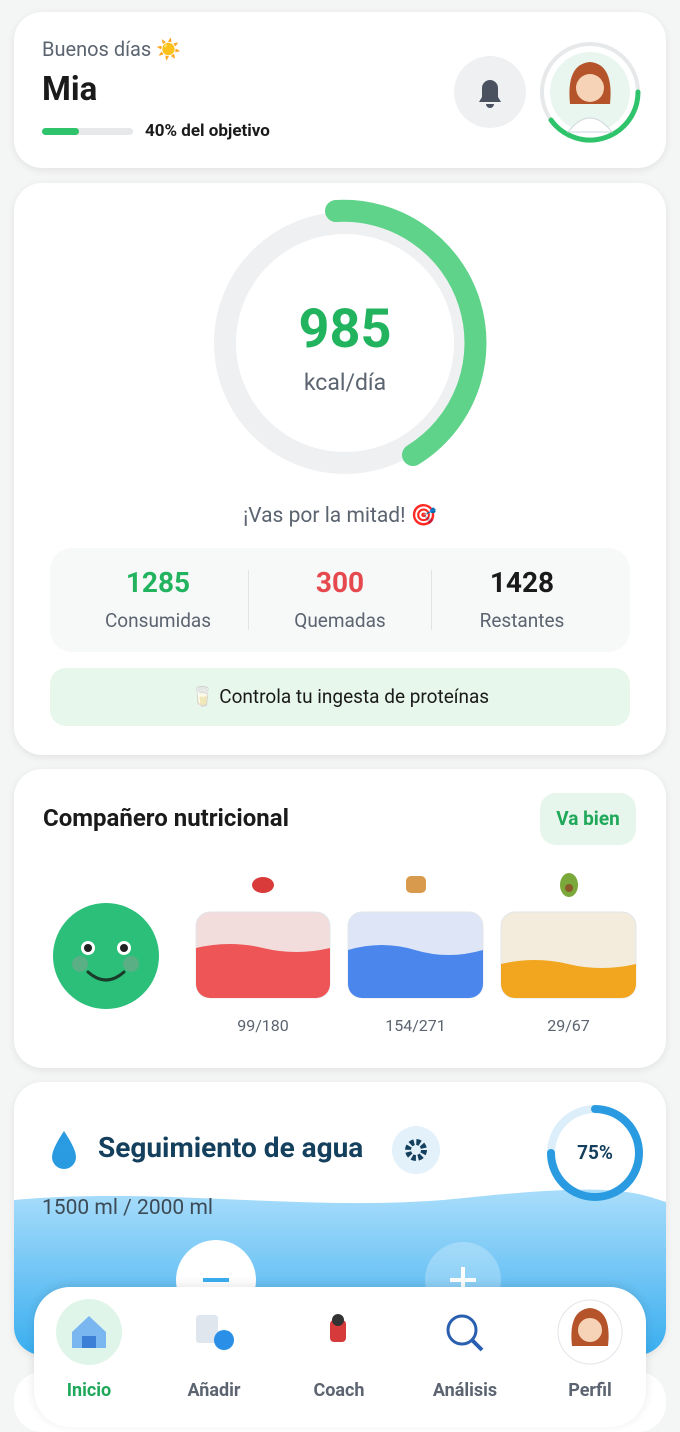  Describe the element at coordinates (214, 1390) in the screenshot. I see `nav-item: Añadir` at that location.